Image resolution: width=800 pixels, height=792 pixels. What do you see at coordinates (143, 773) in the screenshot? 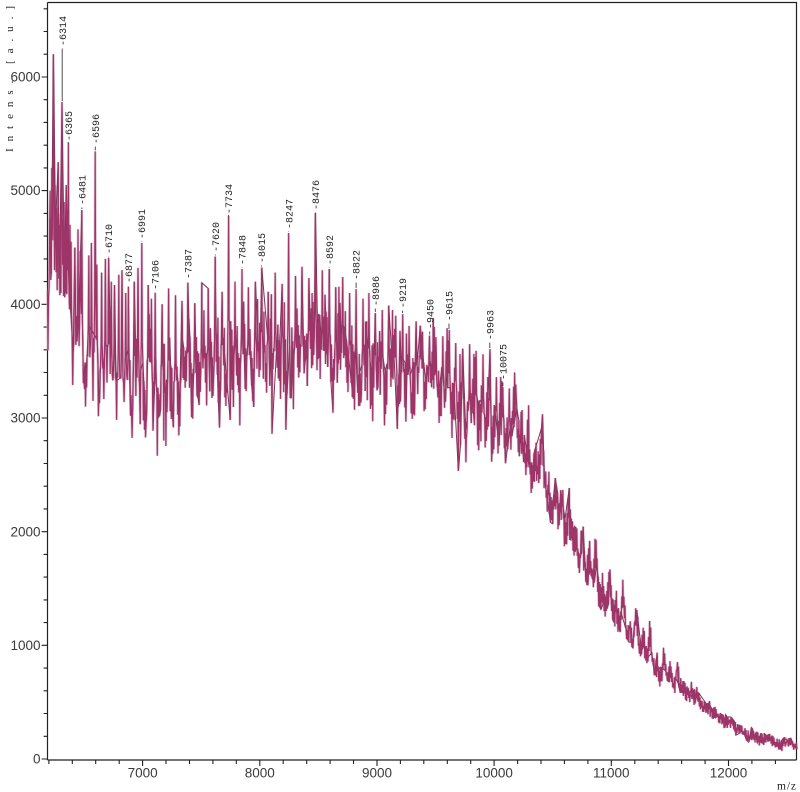
I see `svg-text: 7000` at bounding box center [143, 773].